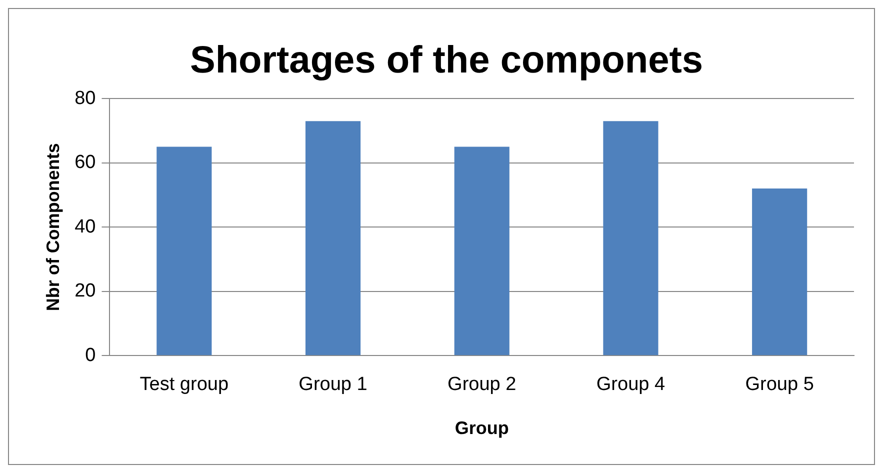 The width and height of the screenshot is (883, 475). Describe the element at coordinates (447, 60) in the screenshot. I see `chart-title: Shortages of the componets` at that location.